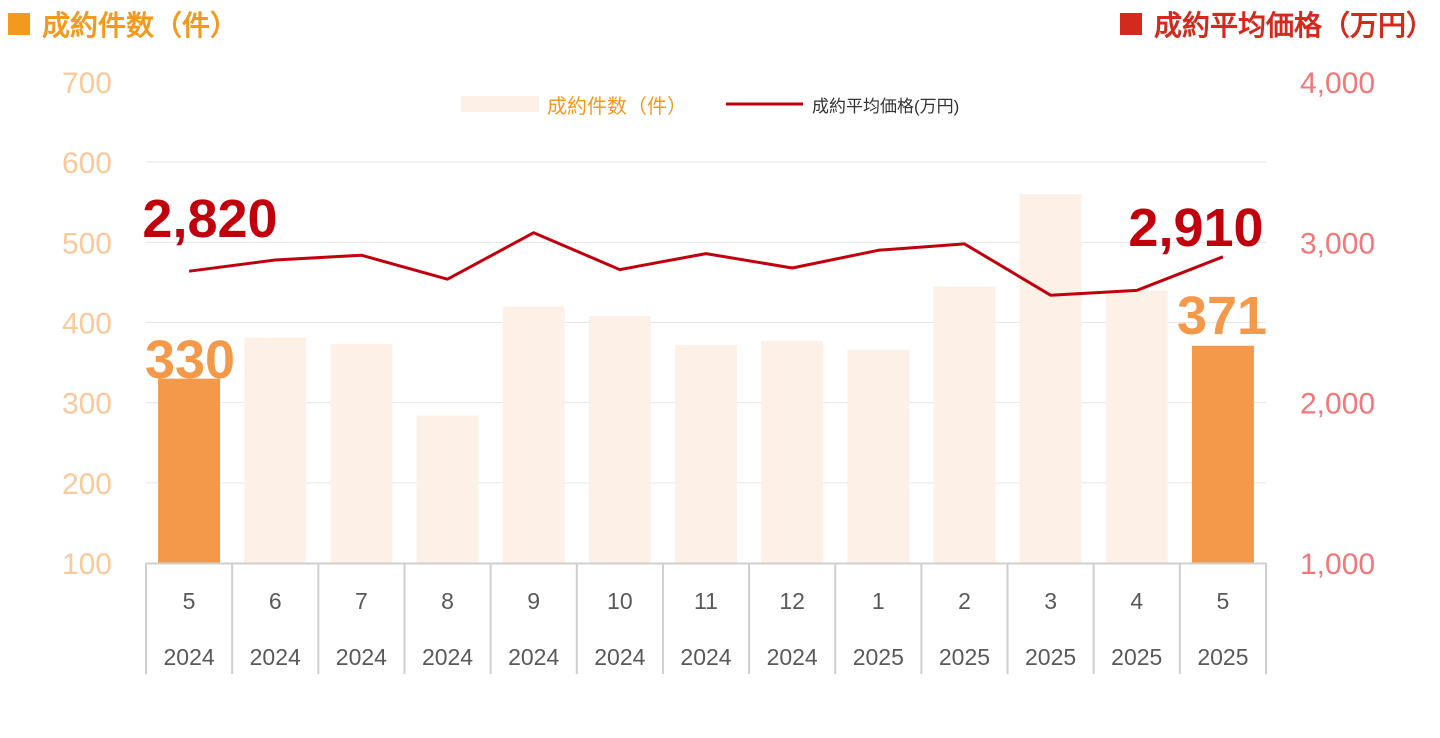  What do you see at coordinates (1050, 601) in the screenshot?
I see `x-tick-month: 3` at bounding box center [1050, 601].